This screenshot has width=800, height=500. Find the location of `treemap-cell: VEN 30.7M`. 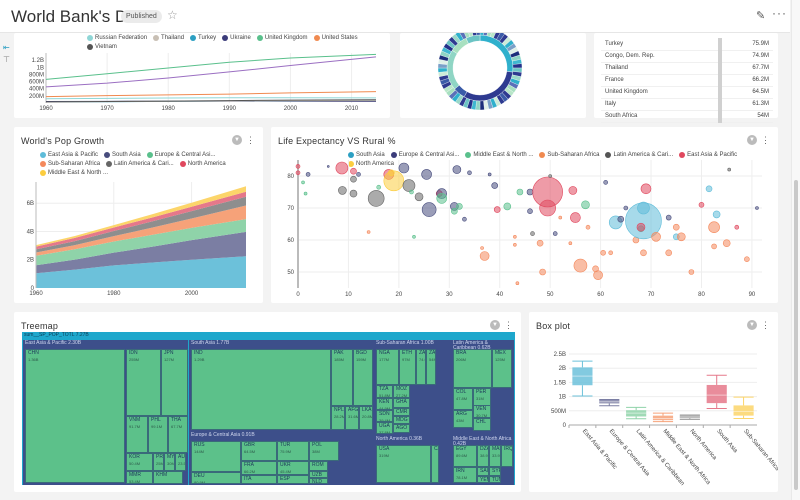

treemap-cell: VEN 30.7M is located at coordinates (482, 411).